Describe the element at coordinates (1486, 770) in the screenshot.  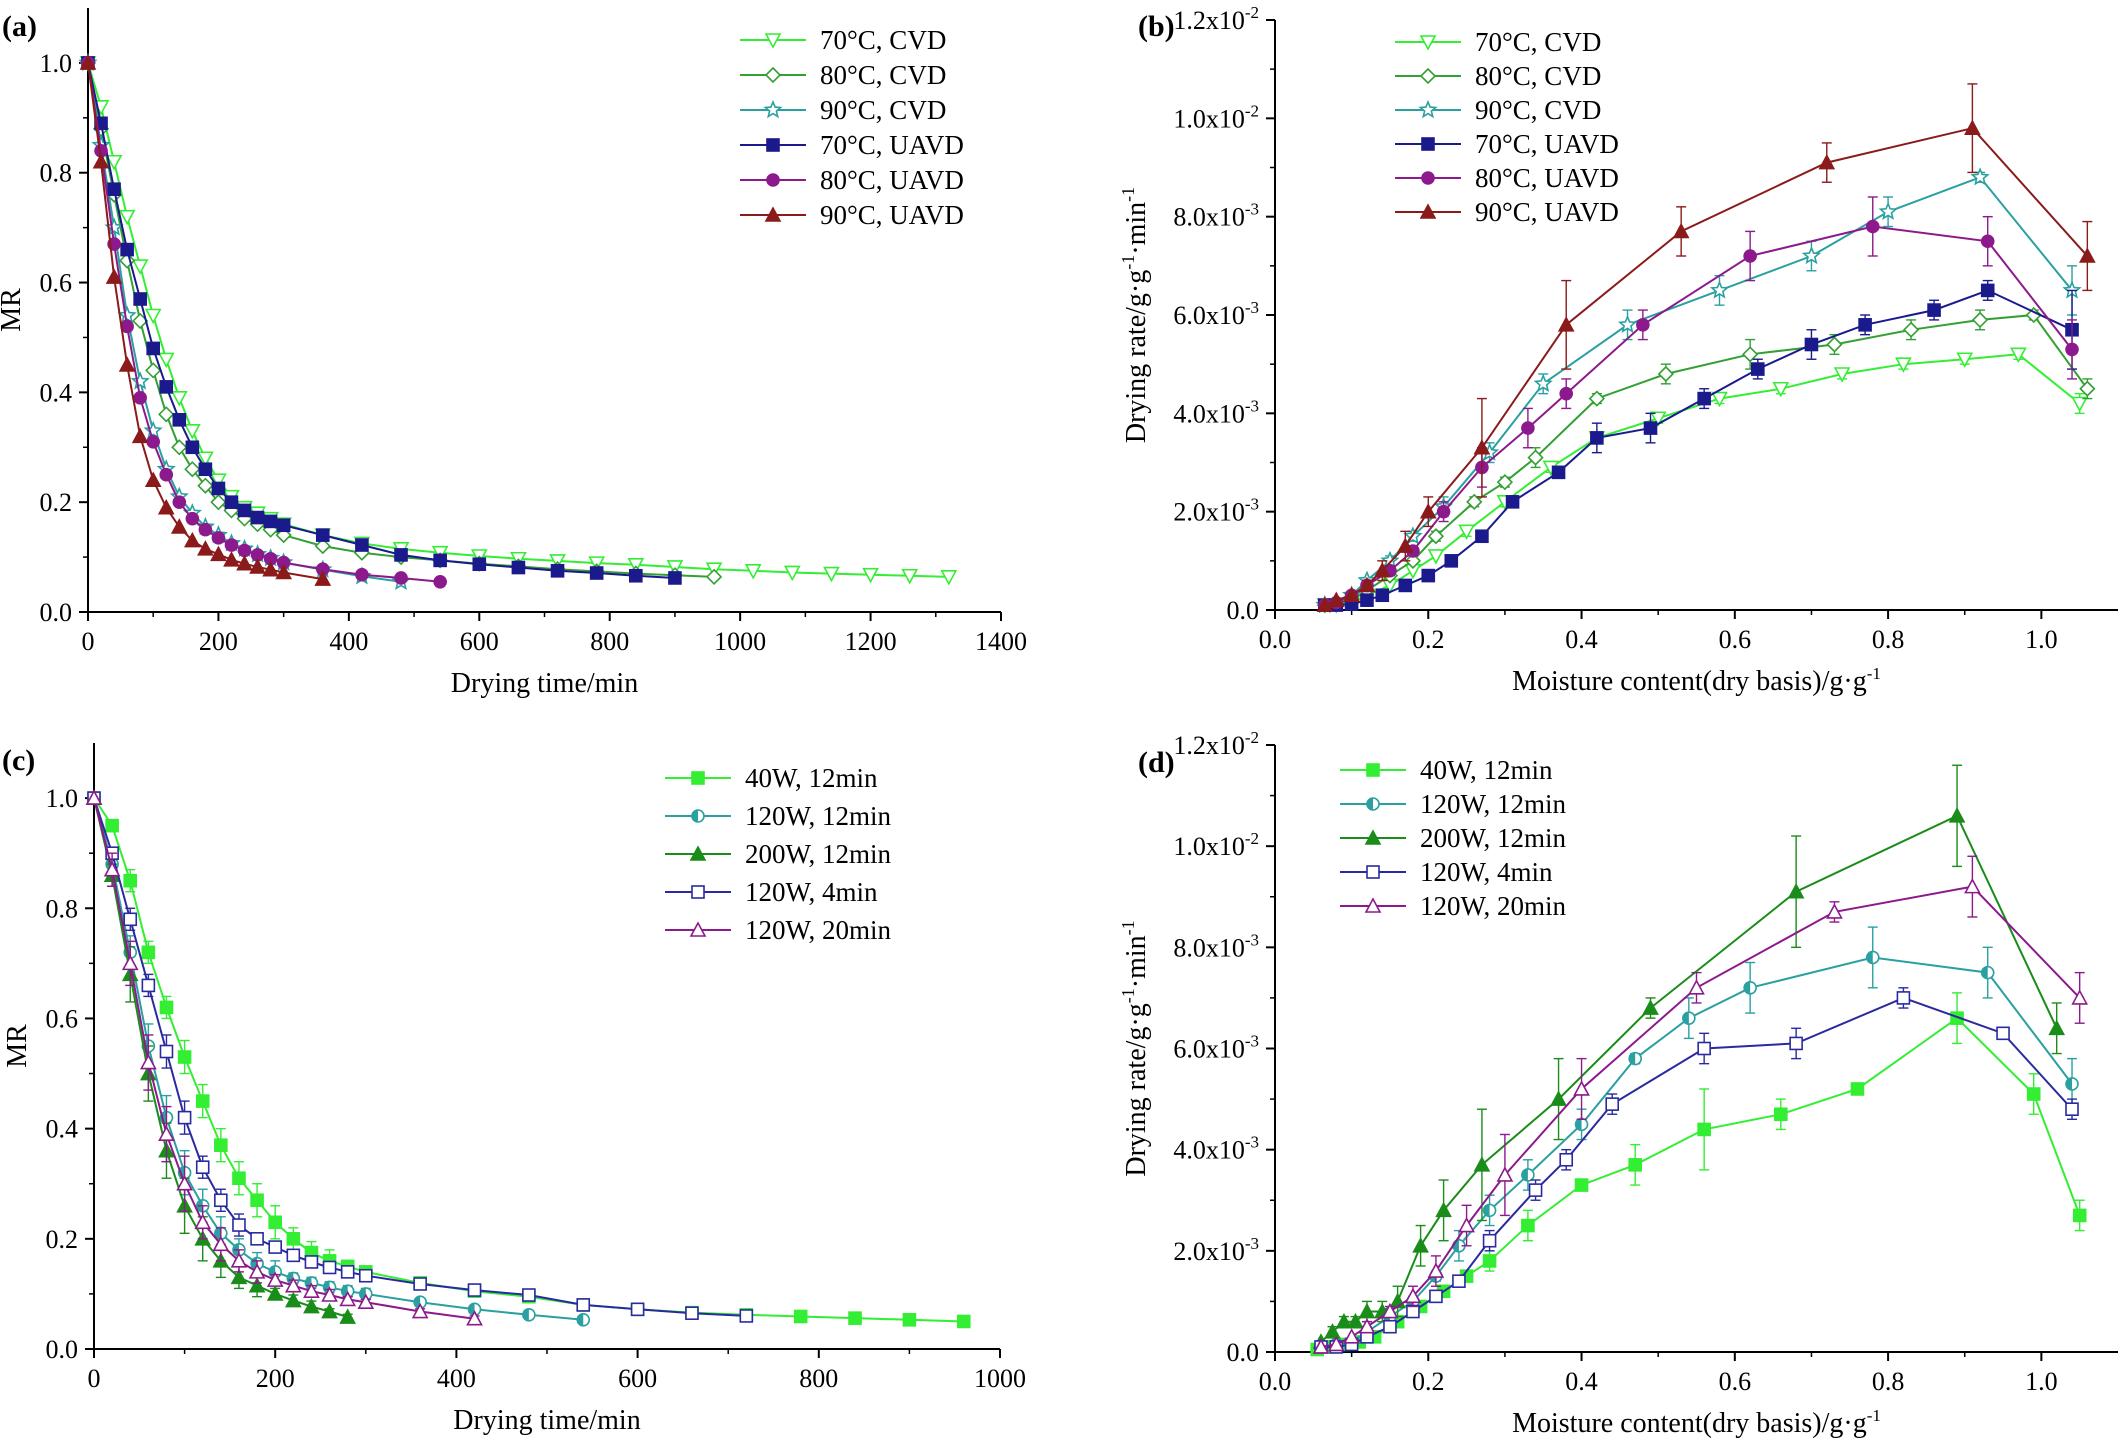
I see `legend-label: 40W, 12min` at that location.